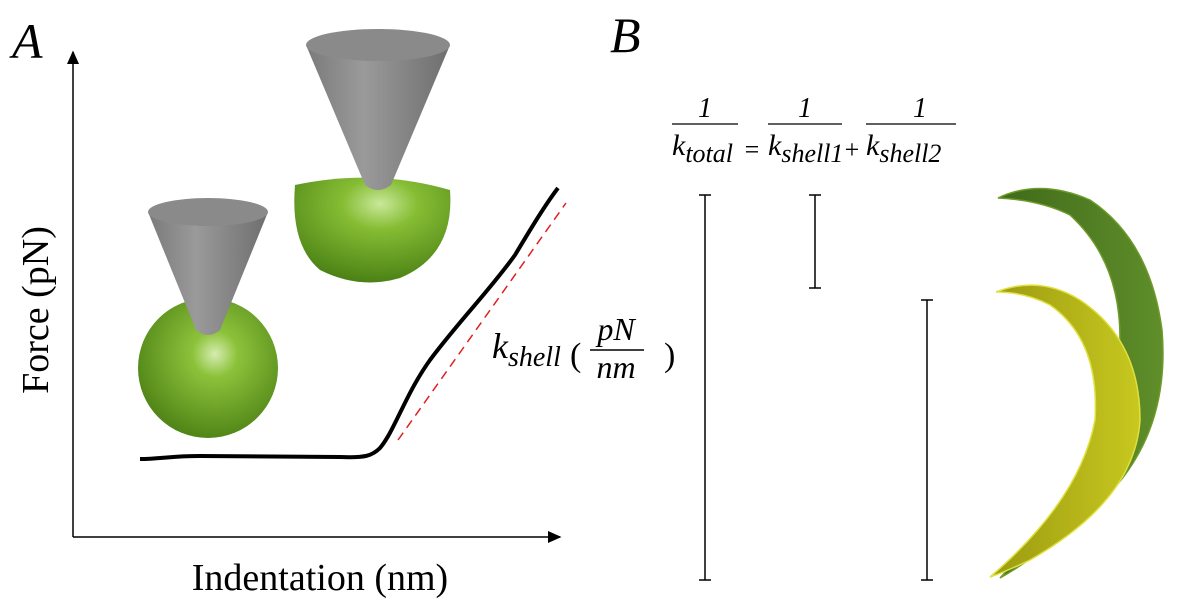 This screenshot has width=1190, height=602. What do you see at coordinates (816, 387) in the screenshot?
I see `scale-bars` at bounding box center [816, 387].